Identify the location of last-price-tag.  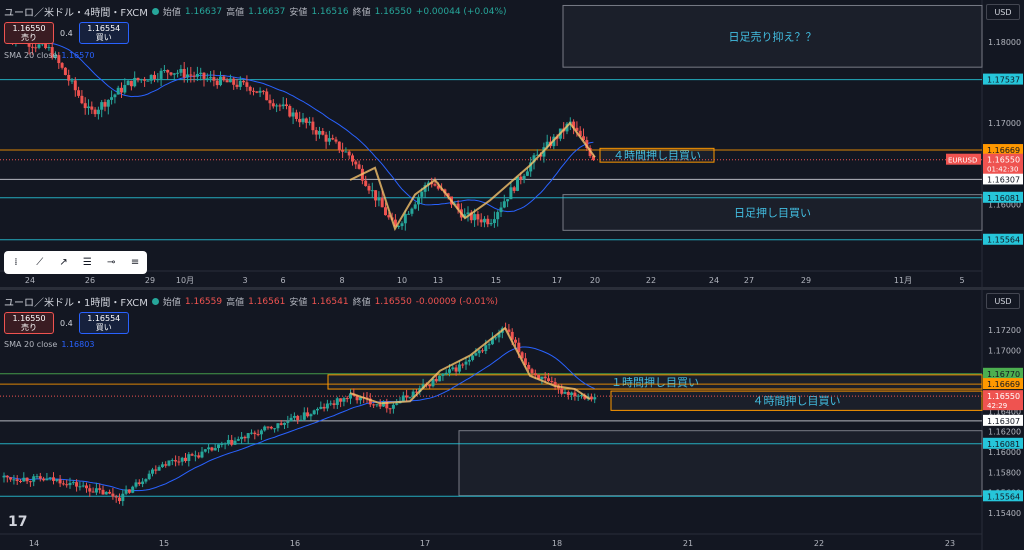
(1003, 163).